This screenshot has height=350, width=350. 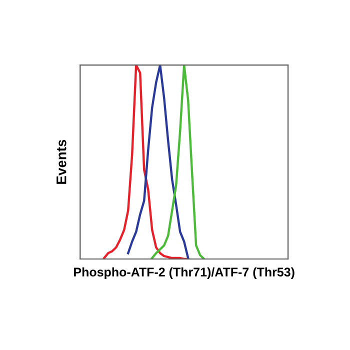 What do you see at coordinates (61, 162) in the screenshot?
I see `y-axis-title: Events` at bounding box center [61, 162].